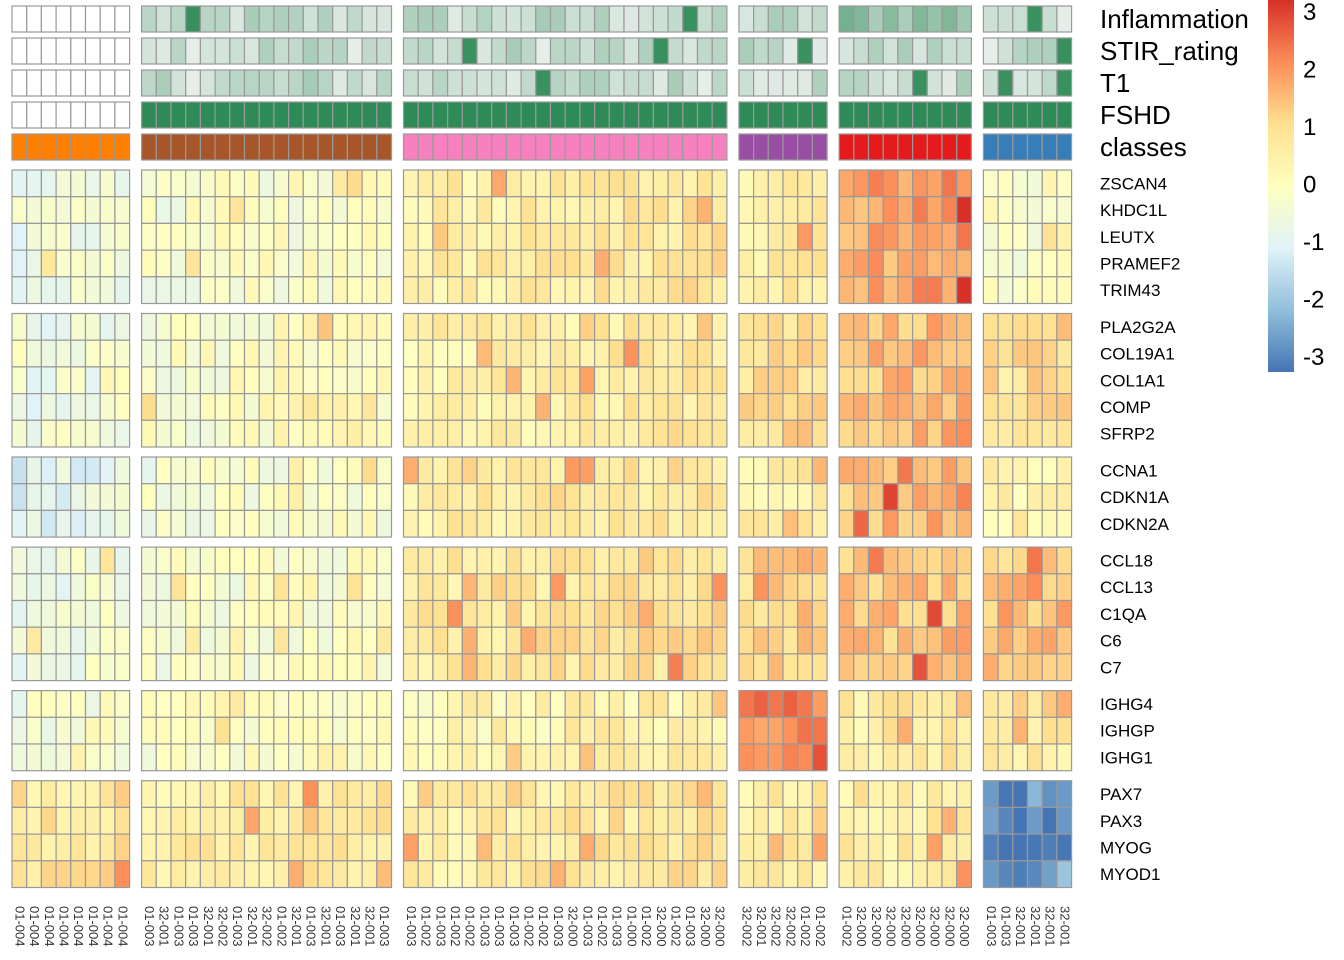  Describe the element at coordinates (1313, 242) in the screenshot. I see `legend-tick-label: -1` at that location.